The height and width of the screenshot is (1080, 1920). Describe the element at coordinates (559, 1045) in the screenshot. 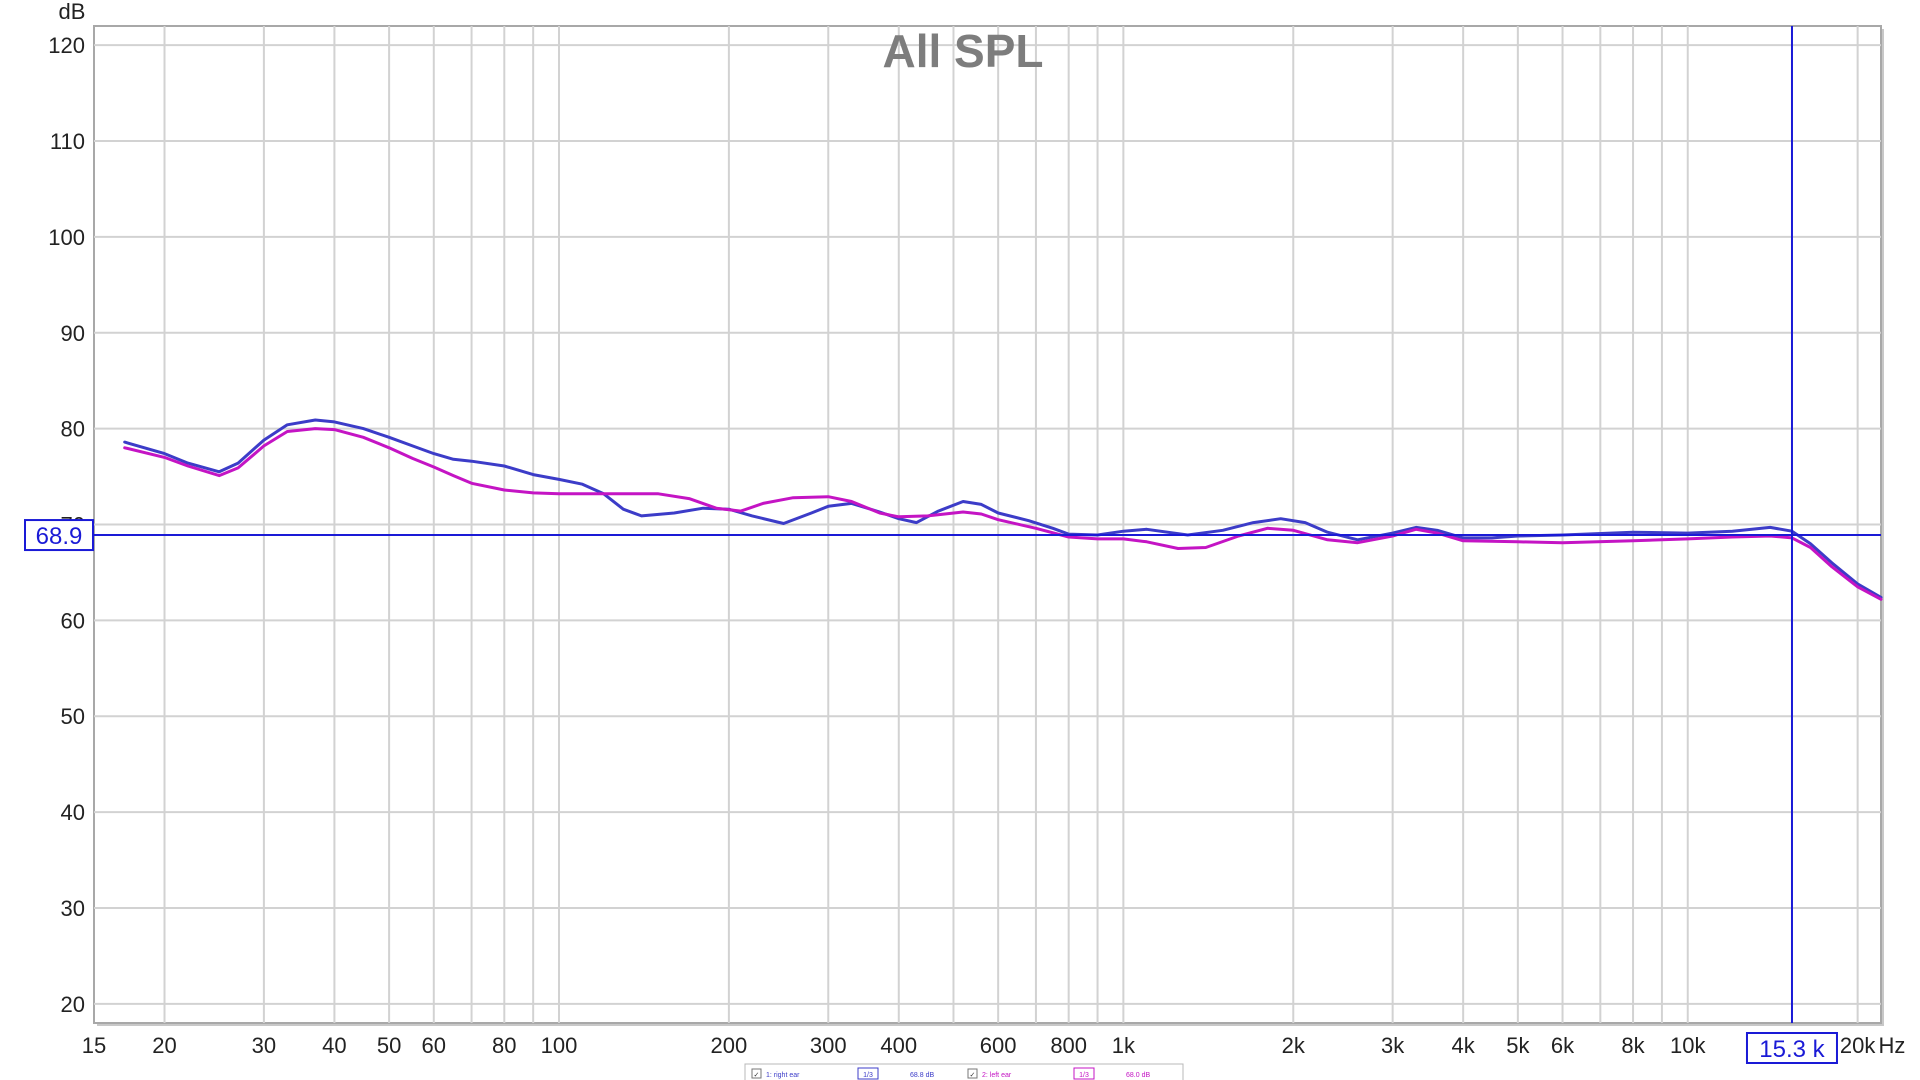

I see `x-tick-label: 100` at that location.